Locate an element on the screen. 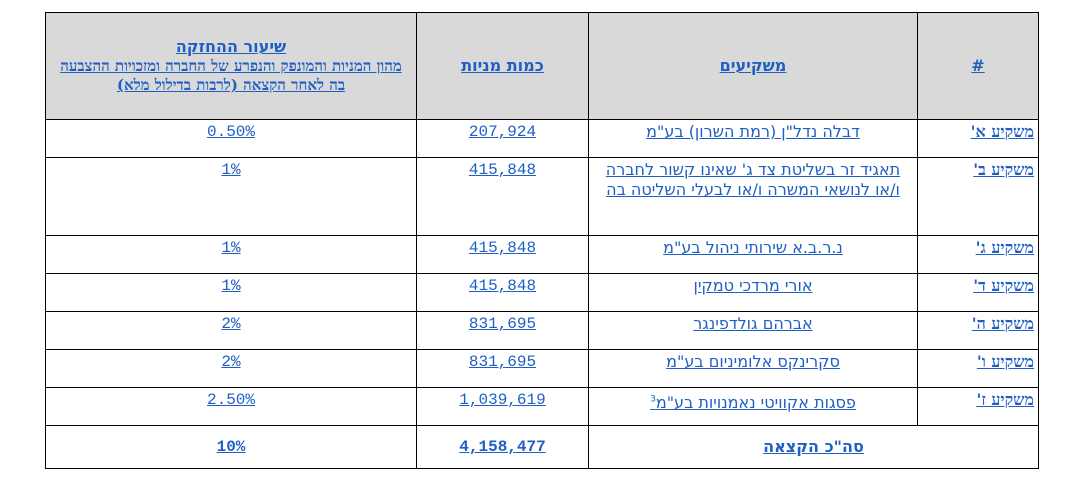  share-count: 1,039,619 is located at coordinates (502, 400).